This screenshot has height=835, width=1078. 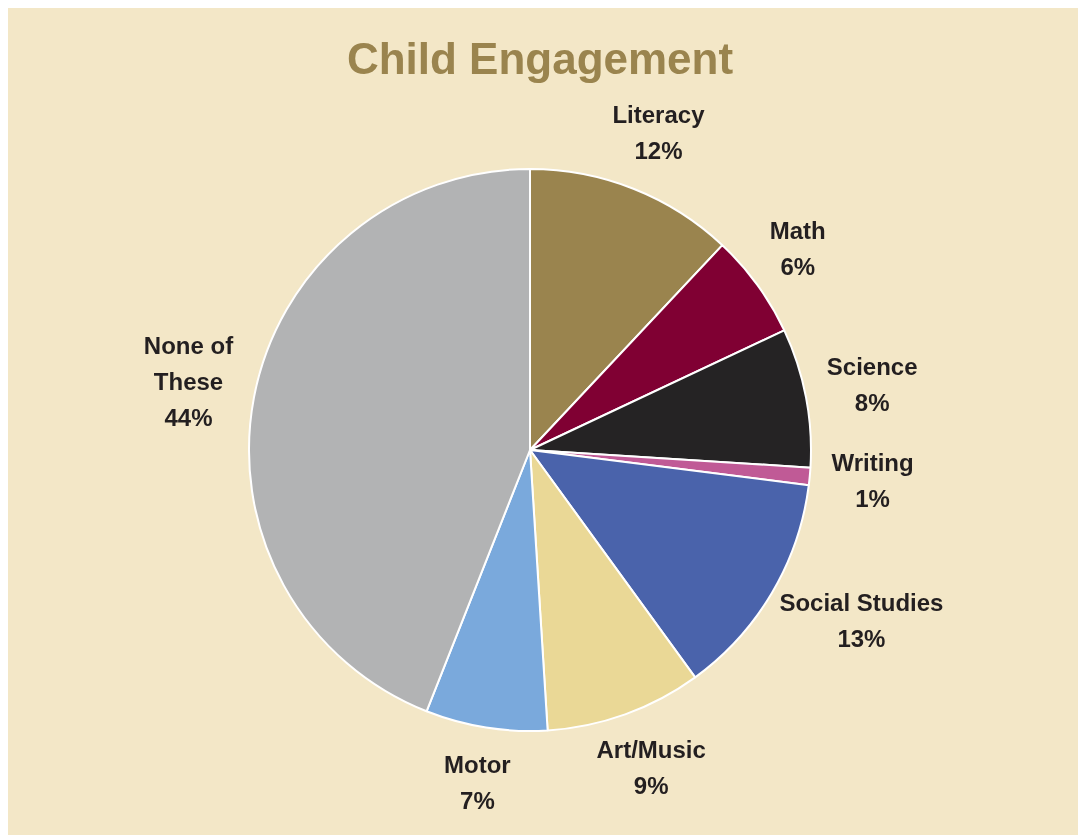 I want to click on slice-label: Motor, so click(x=477, y=765).